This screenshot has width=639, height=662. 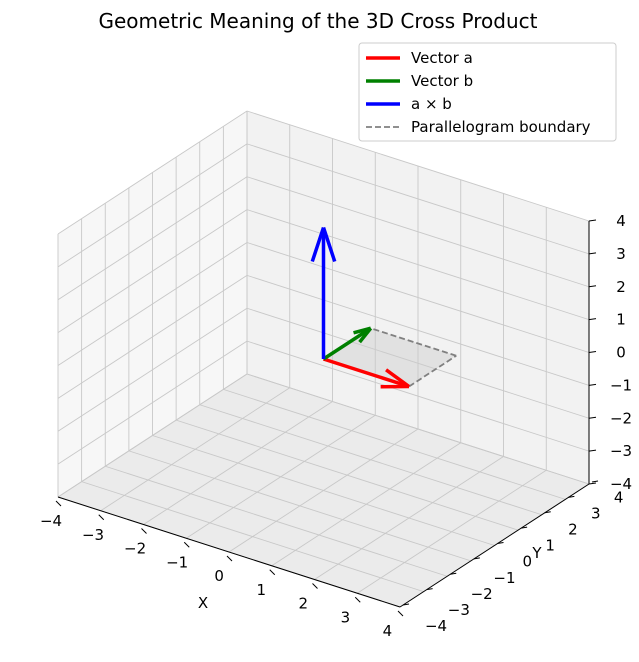 What do you see at coordinates (229, 552) in the screenshot?
I see `x-axis-line` at bounding box center [229, 552].